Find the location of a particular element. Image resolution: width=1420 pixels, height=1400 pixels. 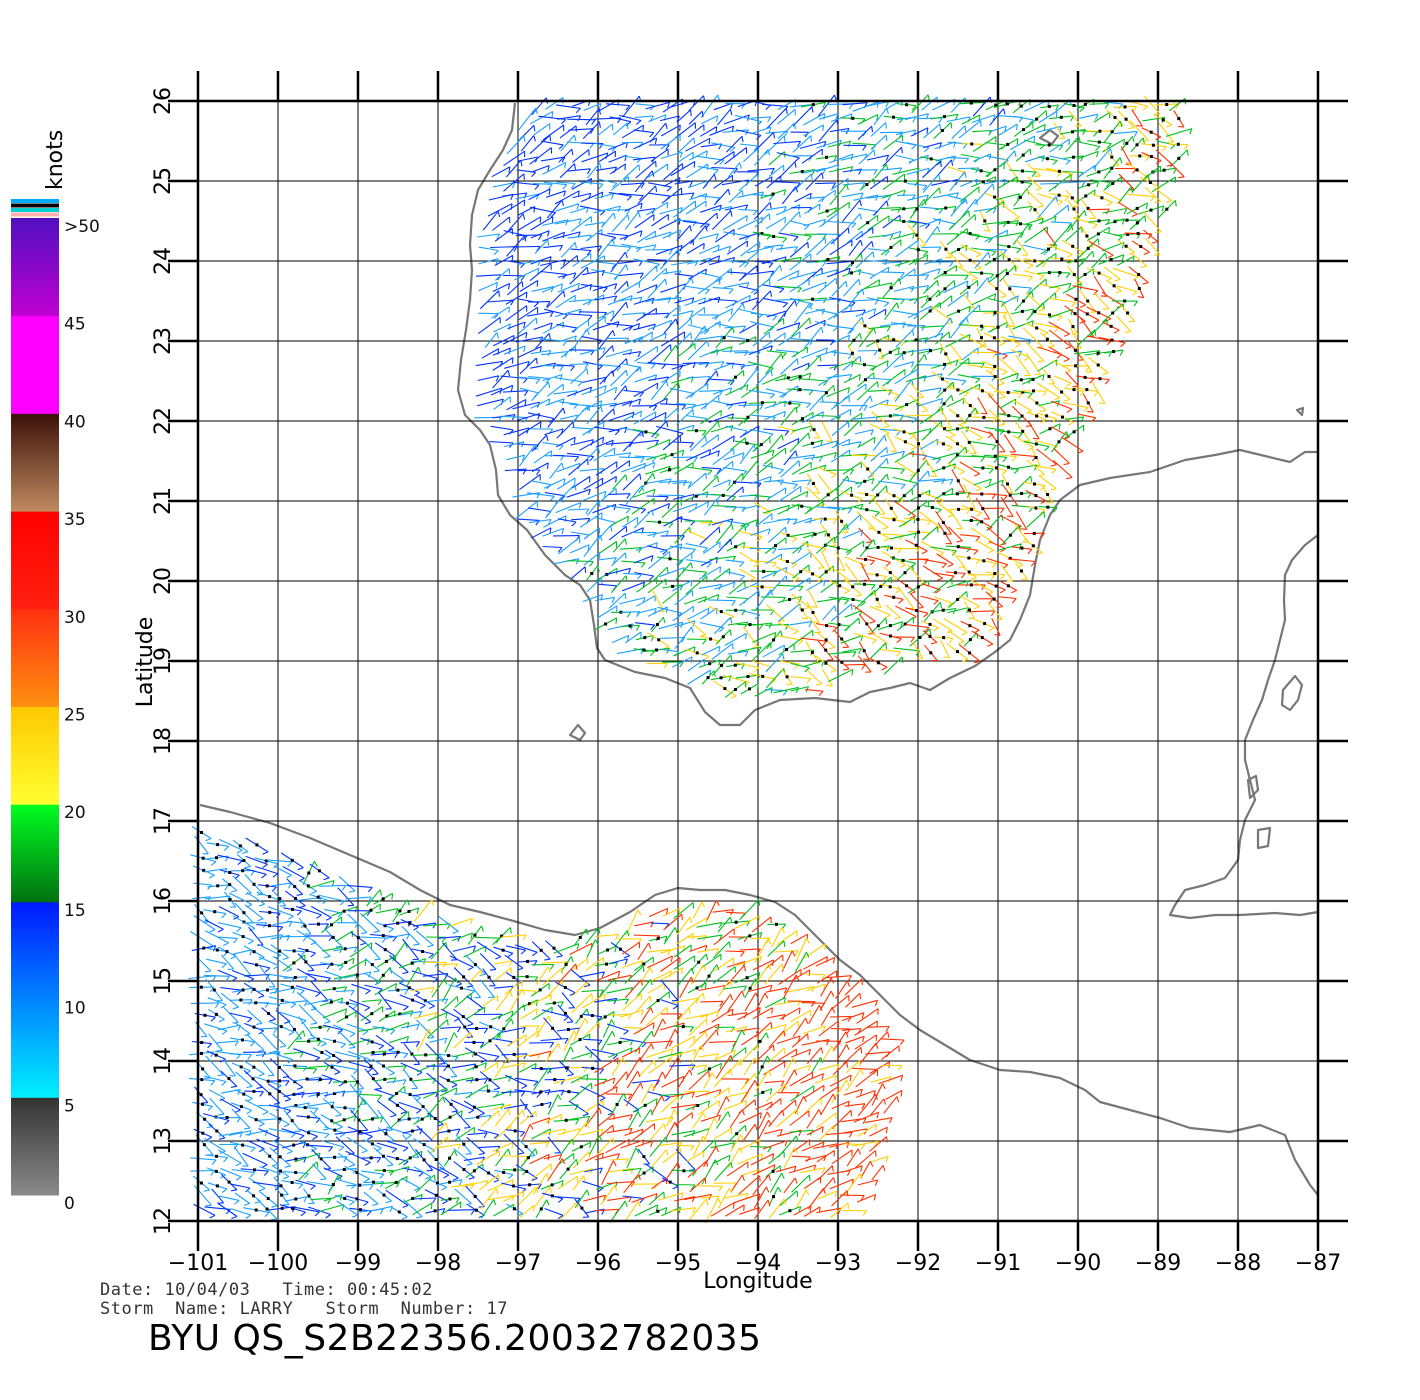

colorbar-bands is located at coordinates (35, 707).